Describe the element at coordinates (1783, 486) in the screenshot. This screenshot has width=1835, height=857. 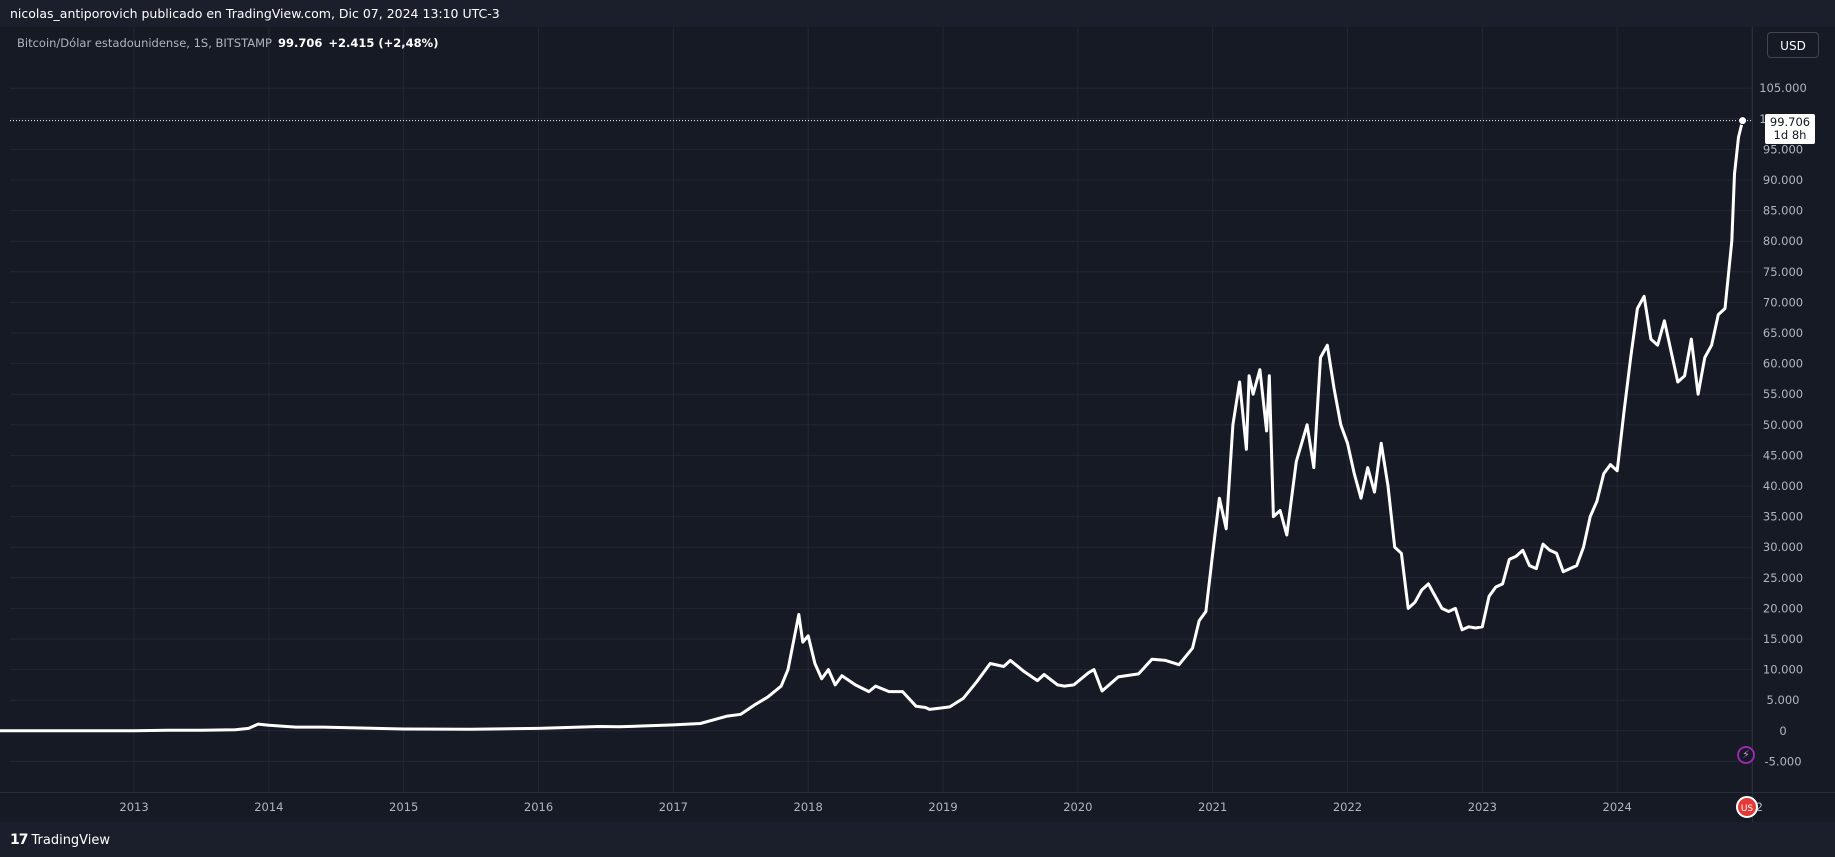
I see `y-tick-label: 40.000` at that location.